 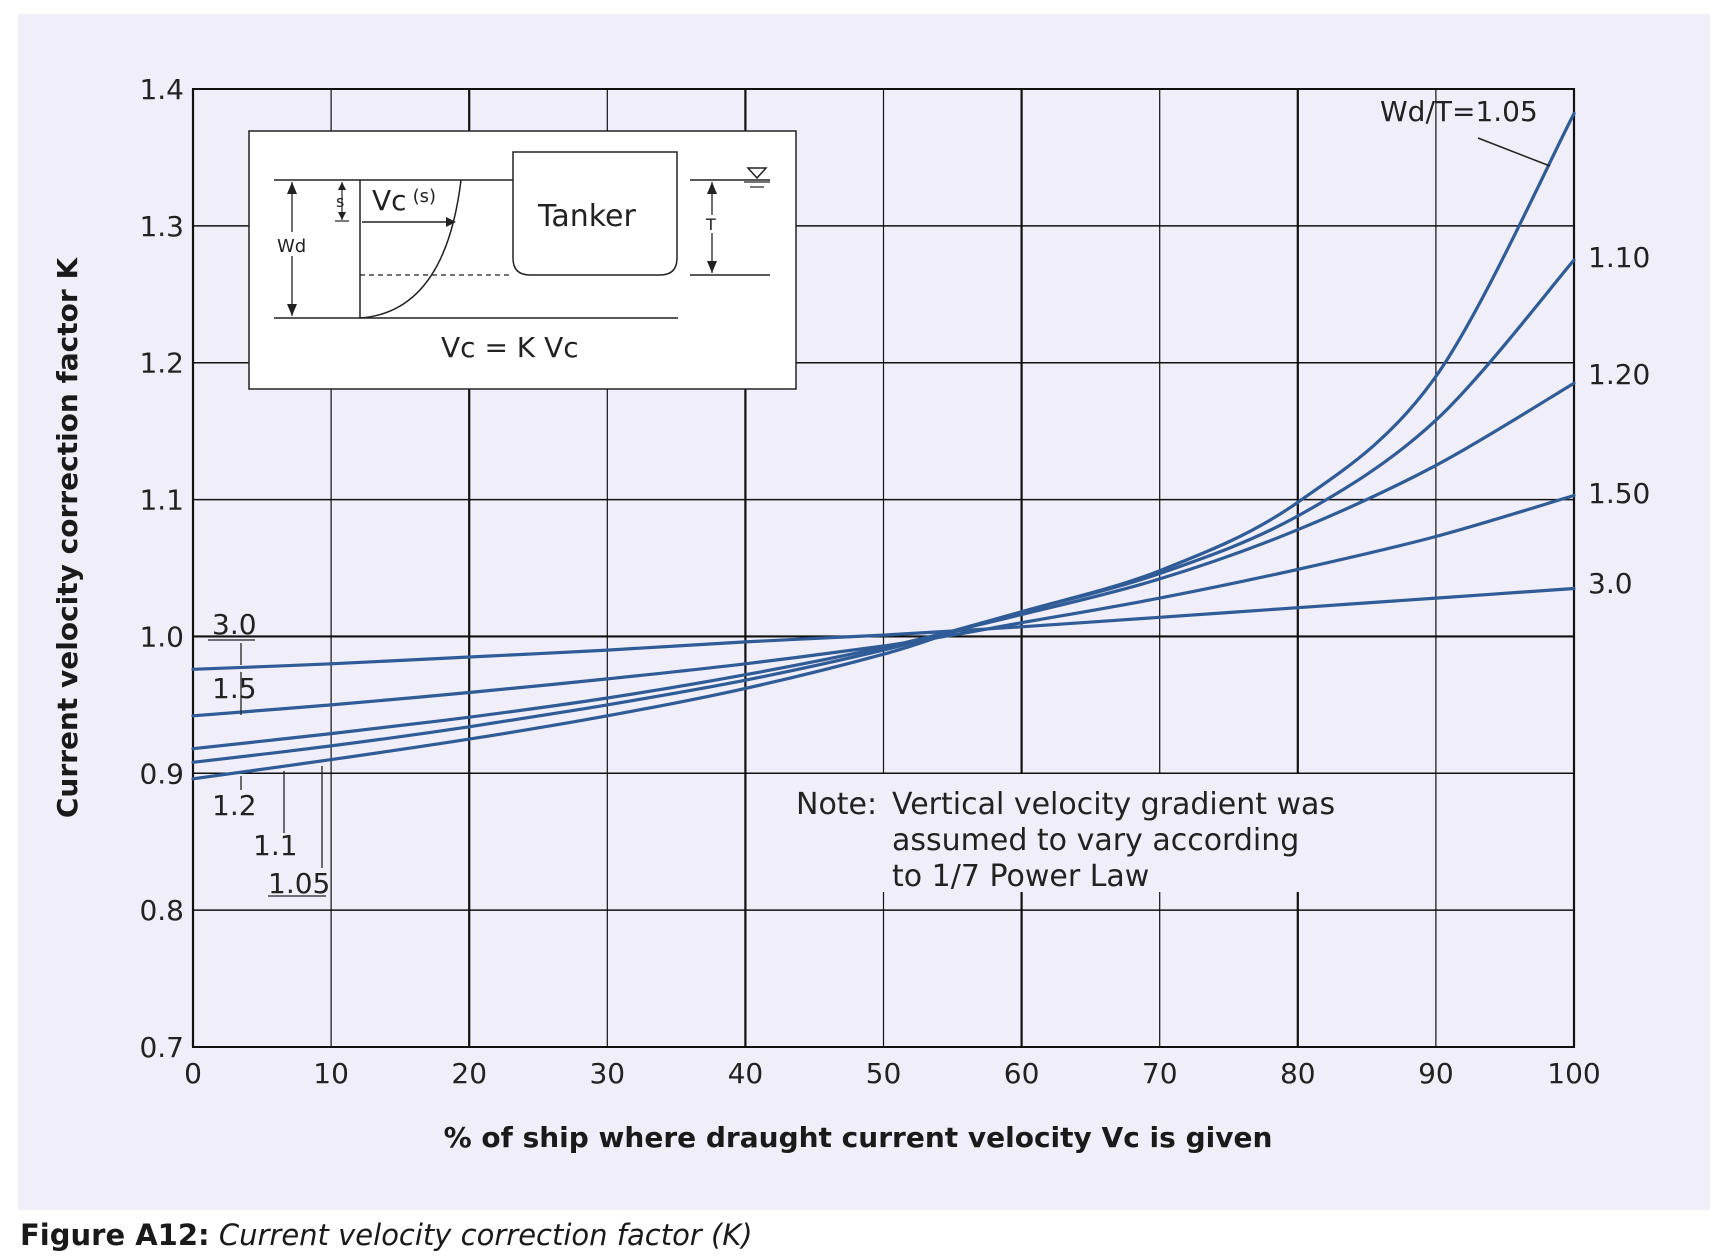 I want to click on s-arrow-down, so click(x=342, y=216).